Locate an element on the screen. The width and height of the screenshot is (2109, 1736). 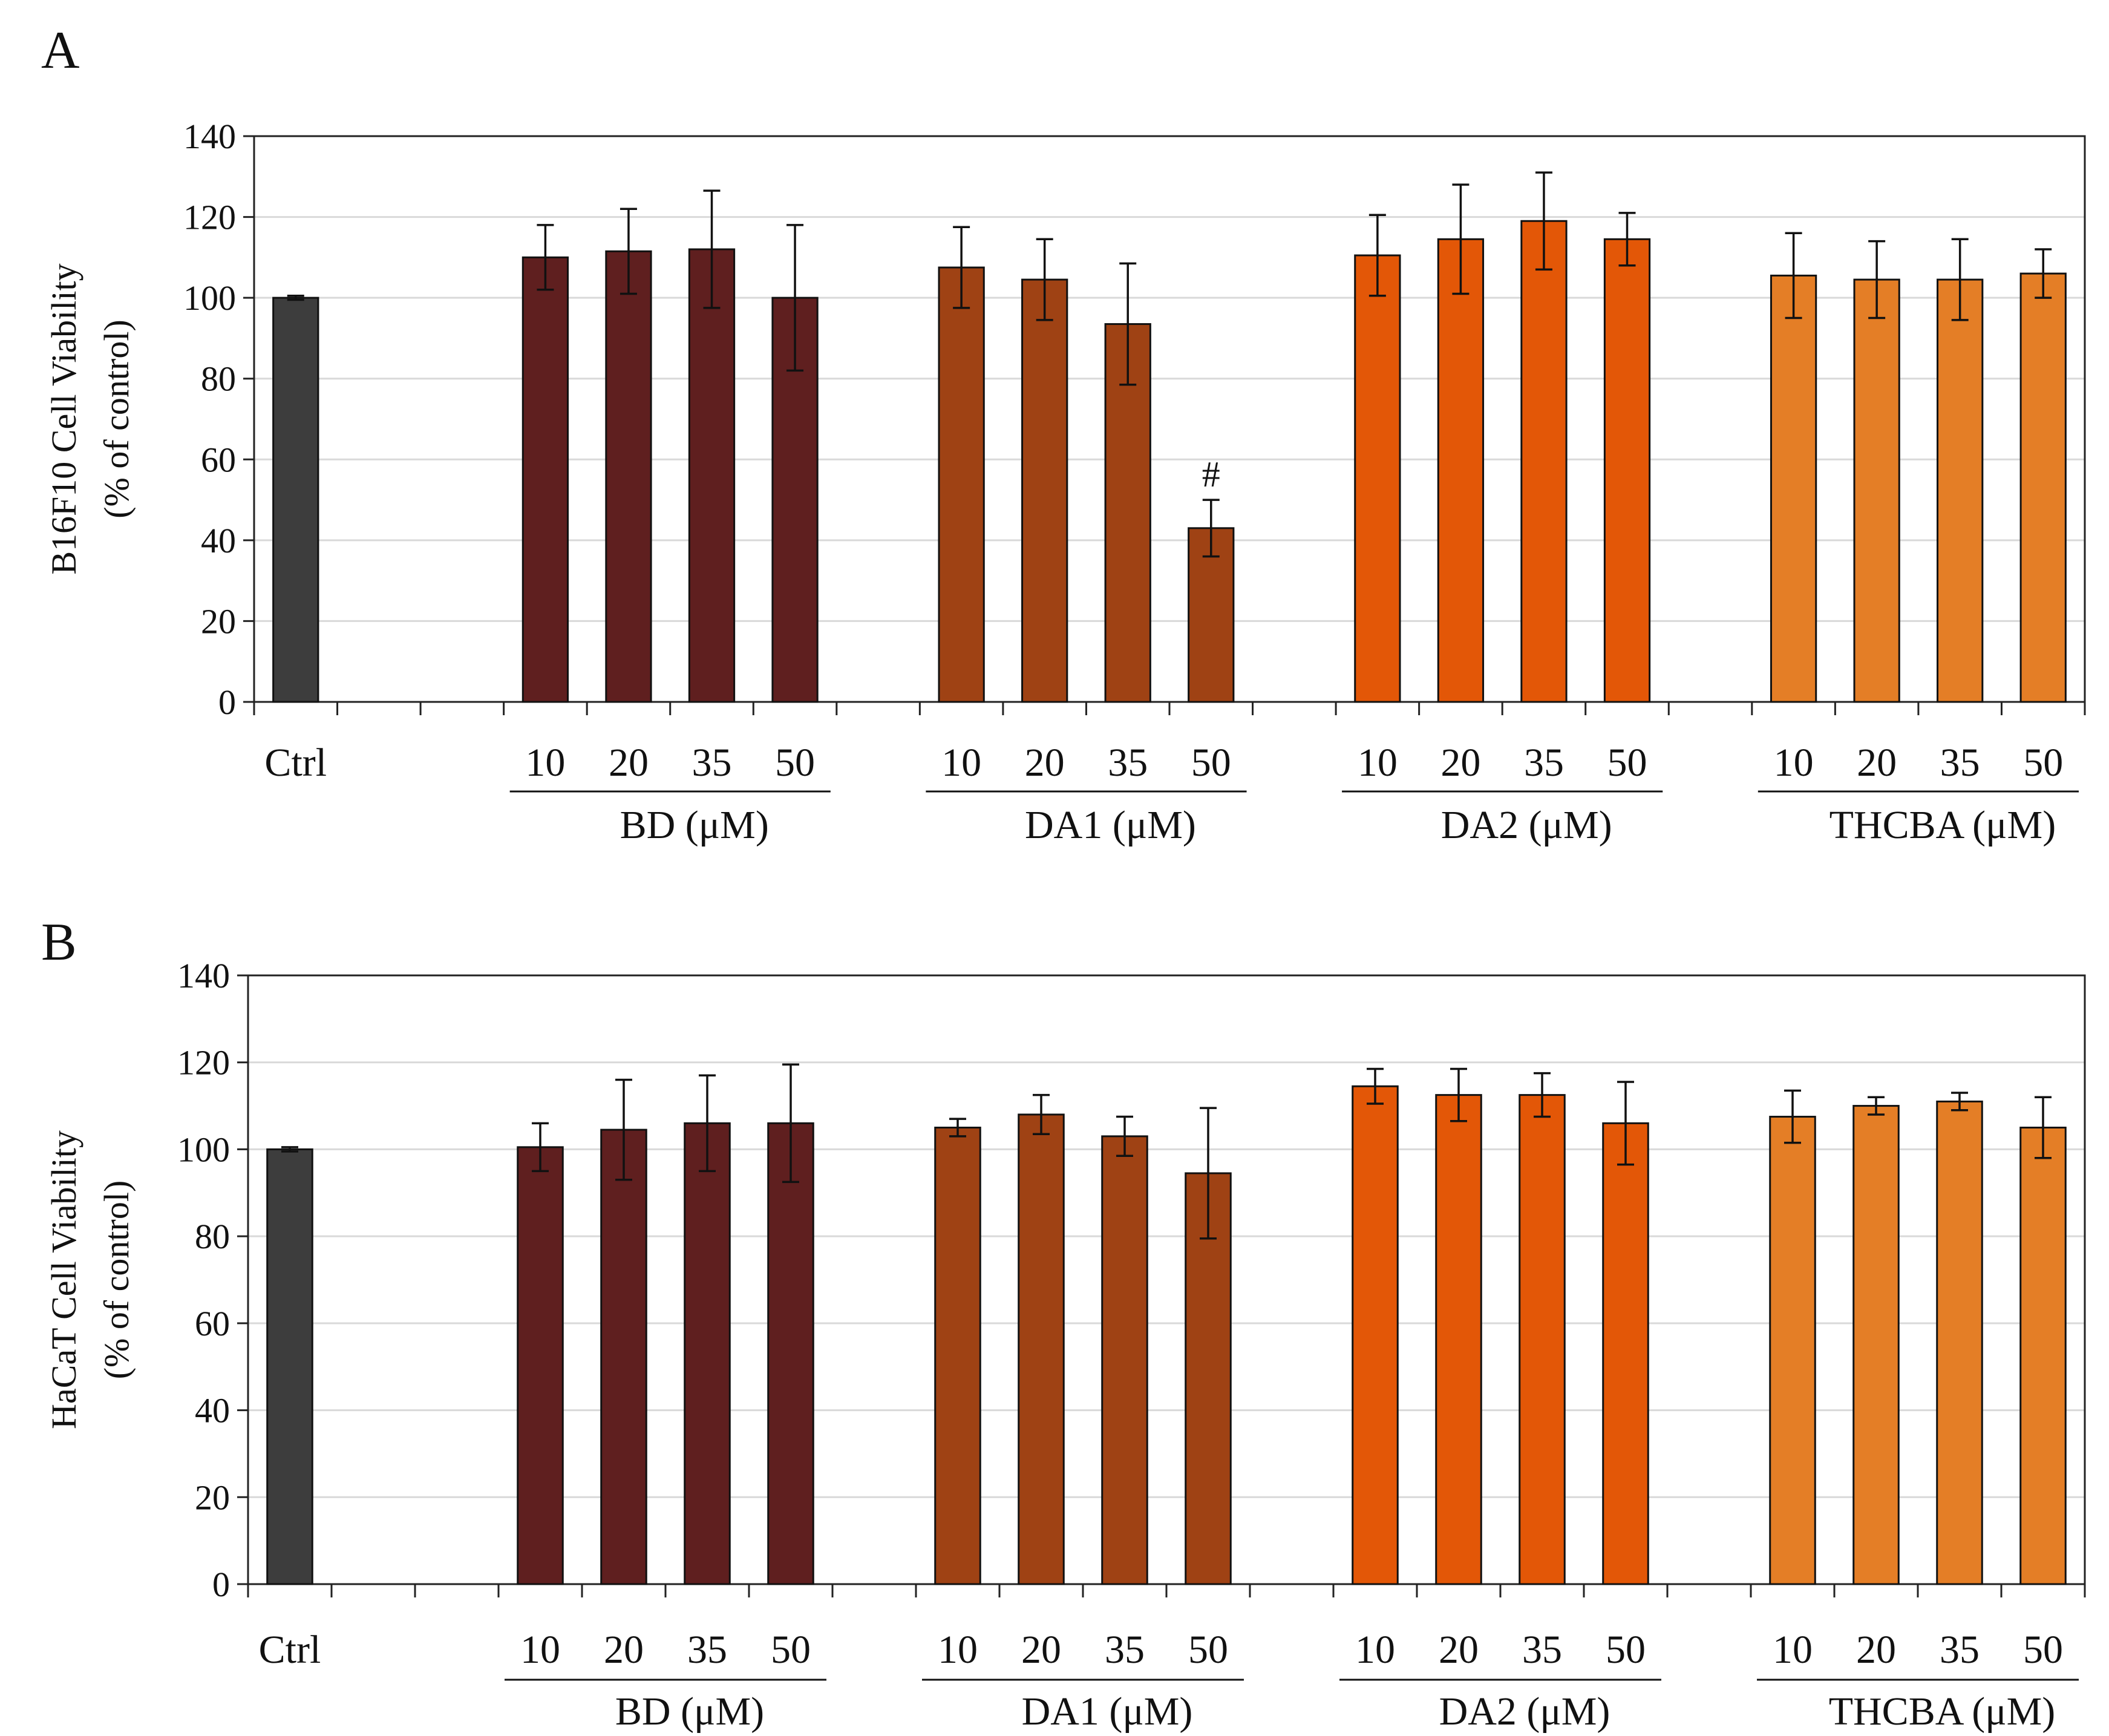
panel-letter: B is located at coordinates (59, 943).